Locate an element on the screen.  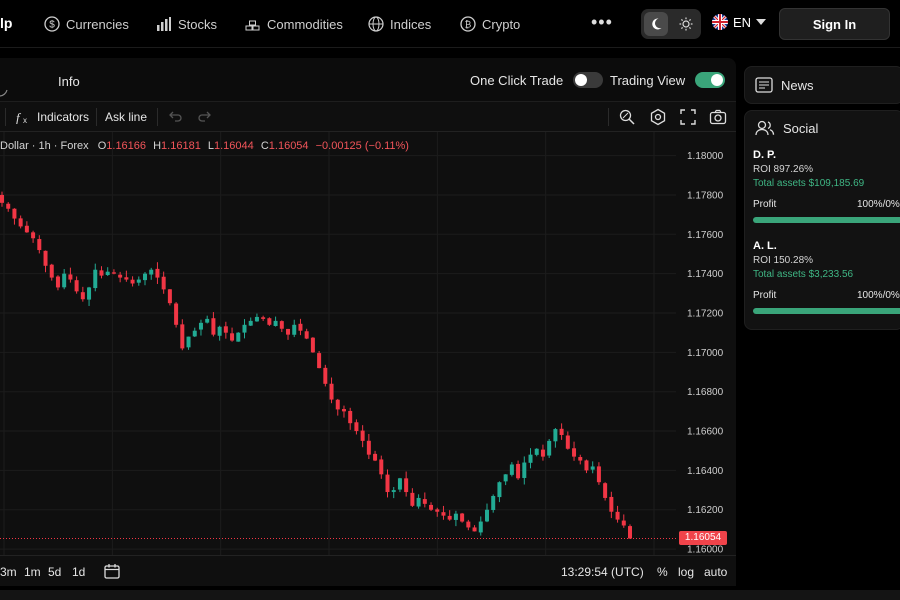
magnifier-zoom-icon is located at coordinates (627, 117).